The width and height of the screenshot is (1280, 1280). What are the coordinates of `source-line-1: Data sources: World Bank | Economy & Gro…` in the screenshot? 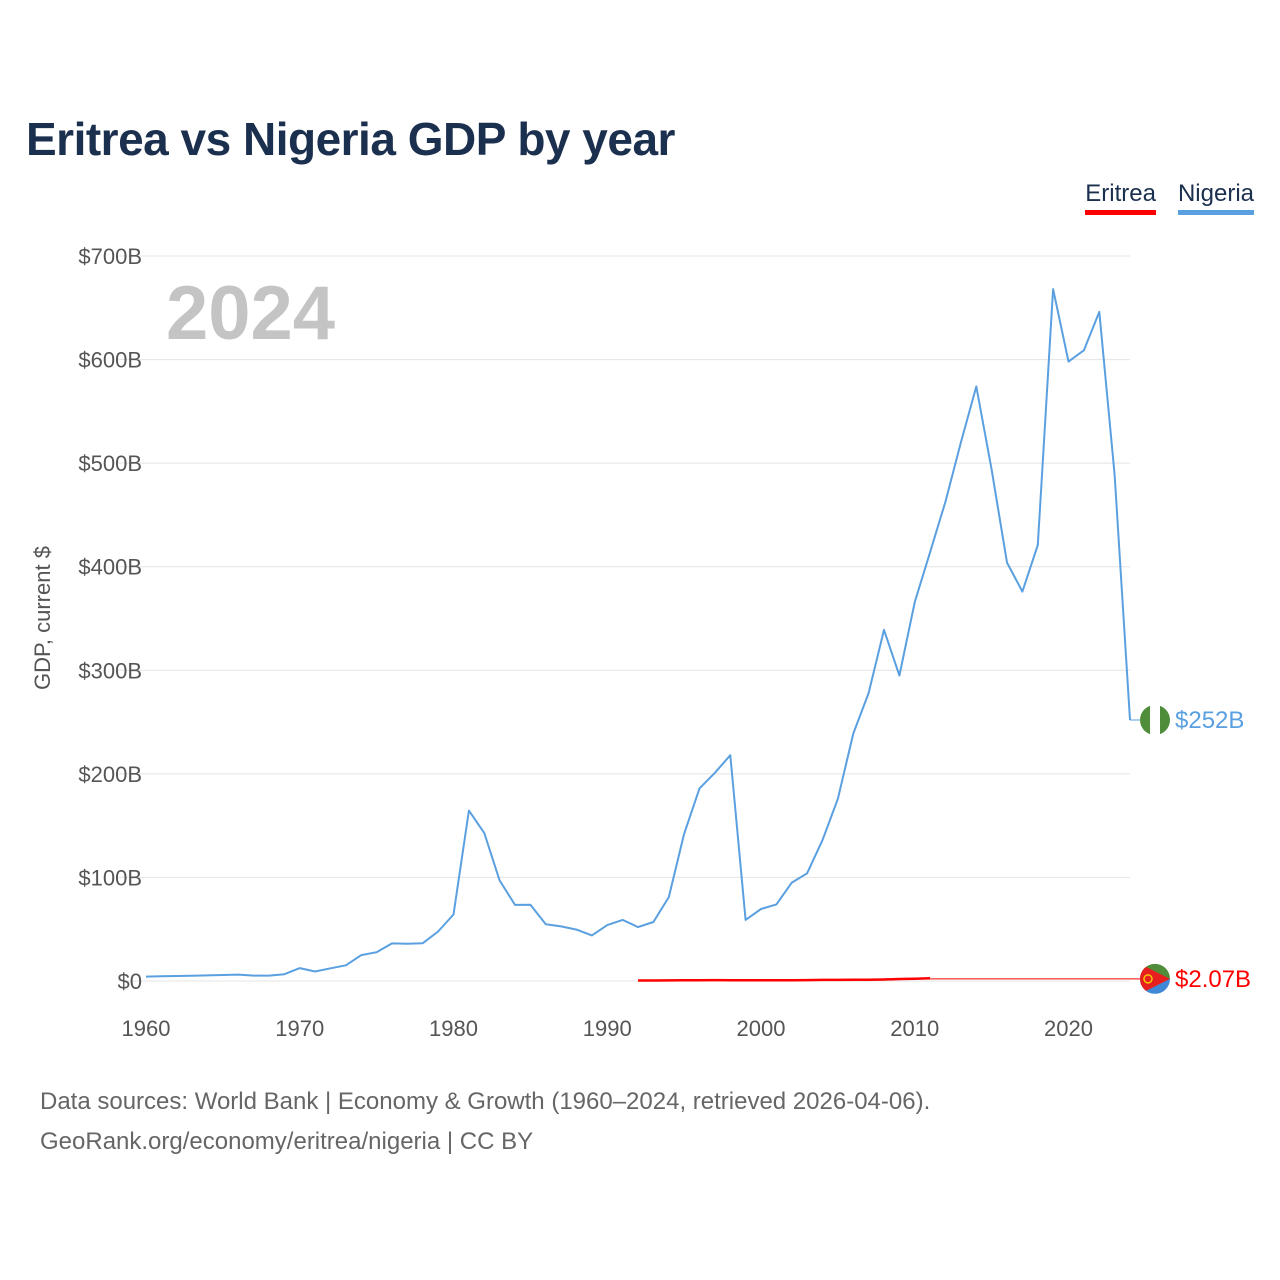 It's located at (485, 1101).